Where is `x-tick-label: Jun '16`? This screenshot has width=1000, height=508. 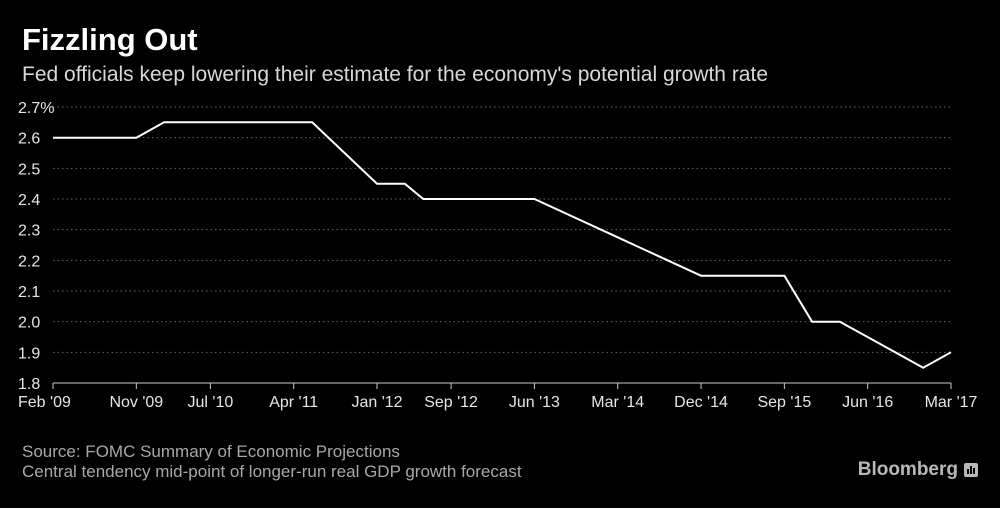
x-tick-label: Jun '16 is located at coordinates (867, 402).